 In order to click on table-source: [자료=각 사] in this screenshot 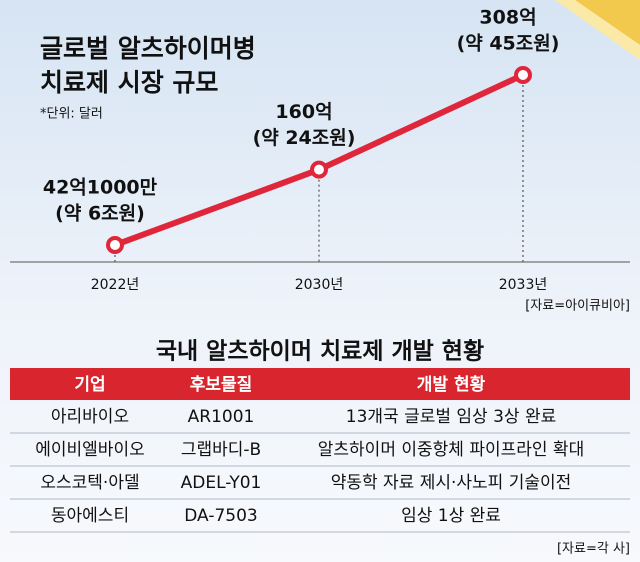, I will do `click(593, 549)`.